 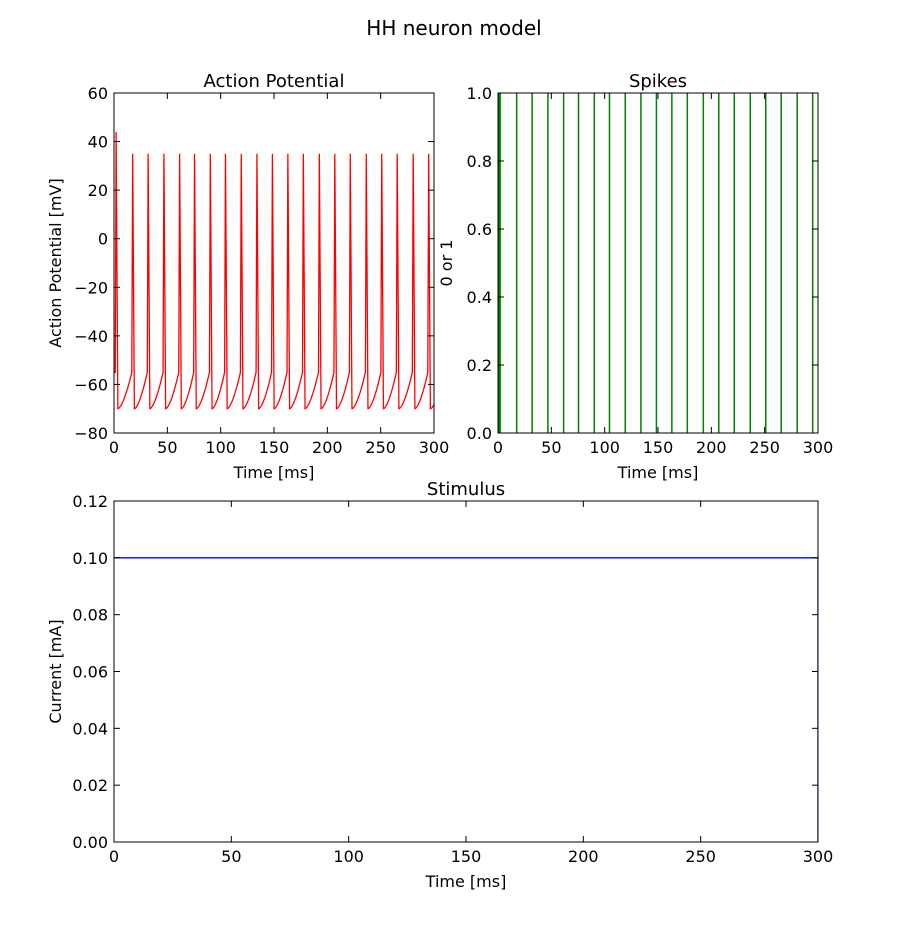 What do you see at coordinates (479, 93) in the screenshot?
I see `spikes-ytick-label-5: 1.0` at bounding box center [479, 93].